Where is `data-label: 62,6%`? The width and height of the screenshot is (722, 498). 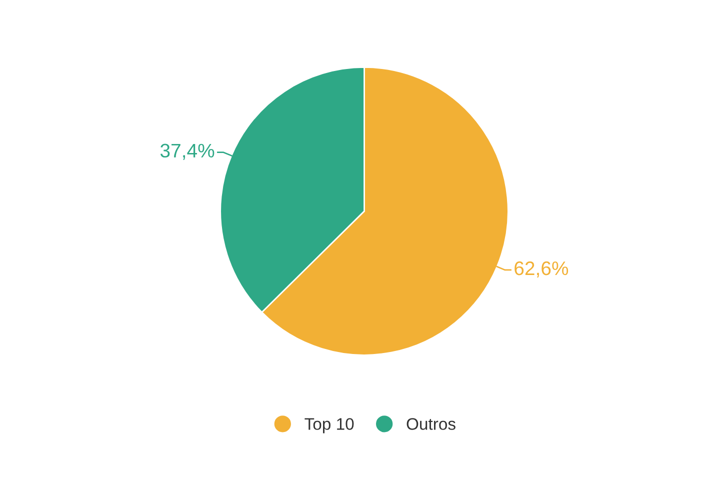 data-label: 62,6% is located at coordinates (541, 269).